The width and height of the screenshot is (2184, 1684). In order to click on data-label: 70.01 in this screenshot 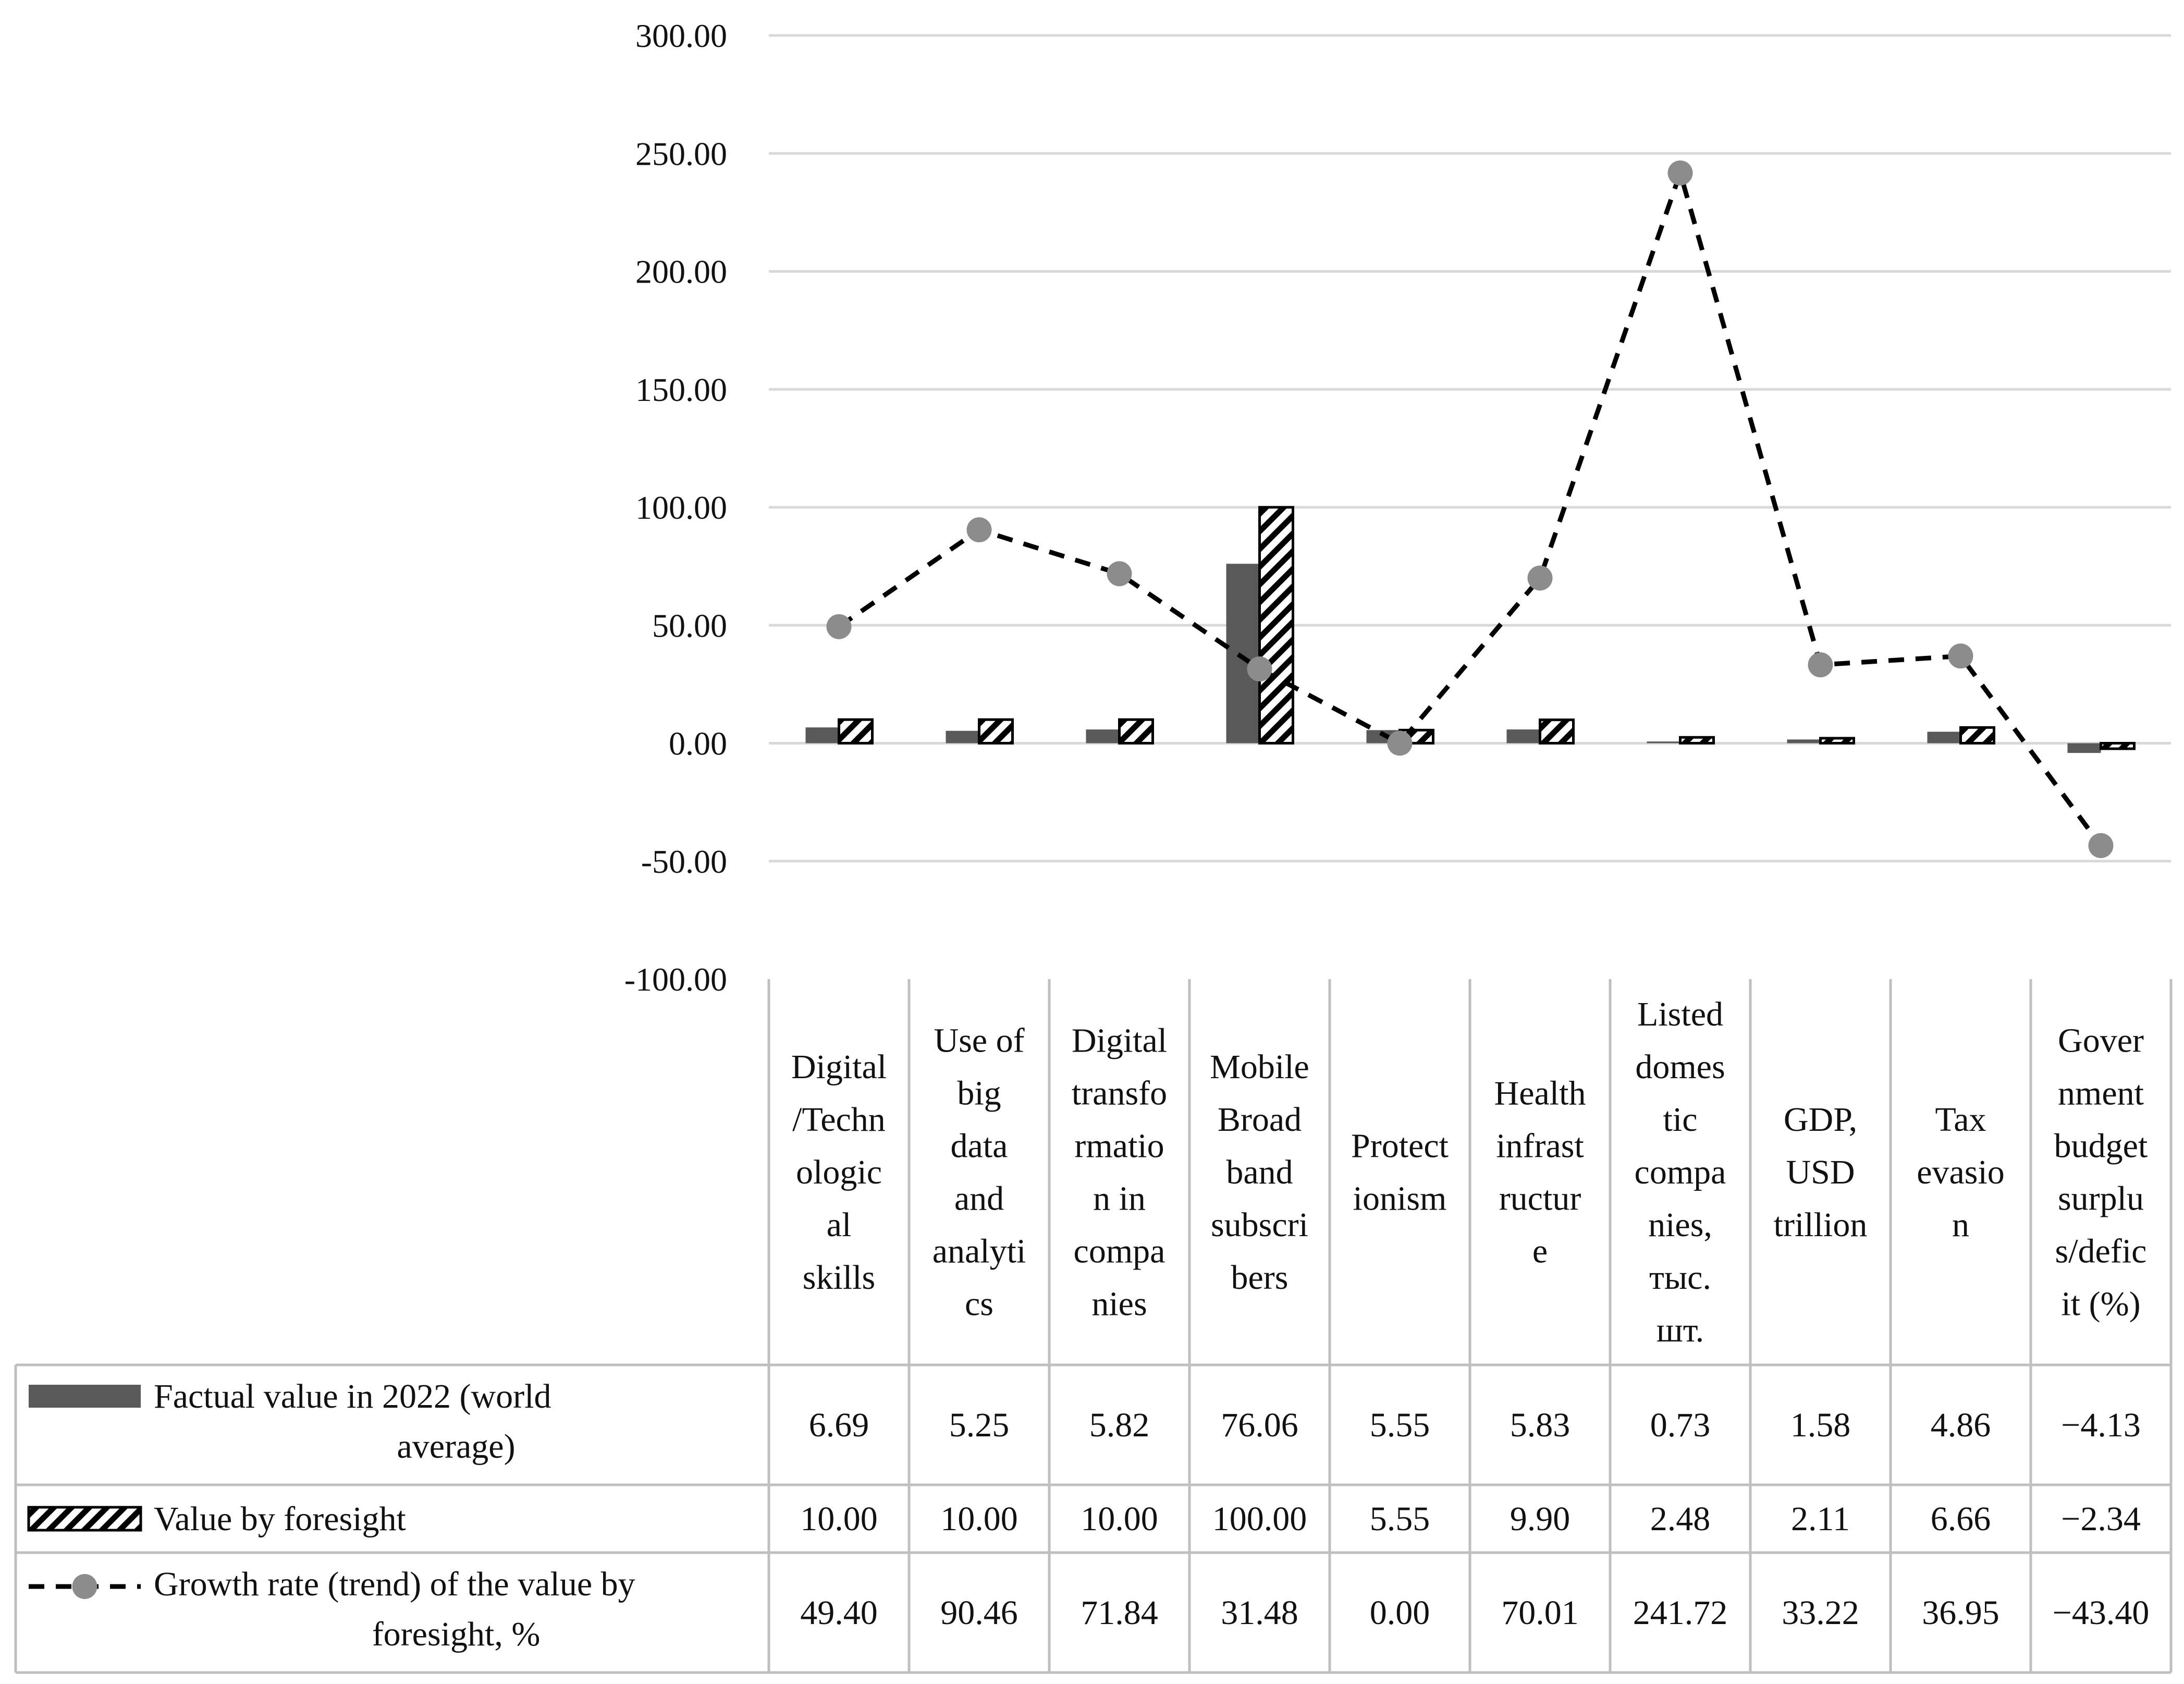, I will do `click(1540, 1613)`.